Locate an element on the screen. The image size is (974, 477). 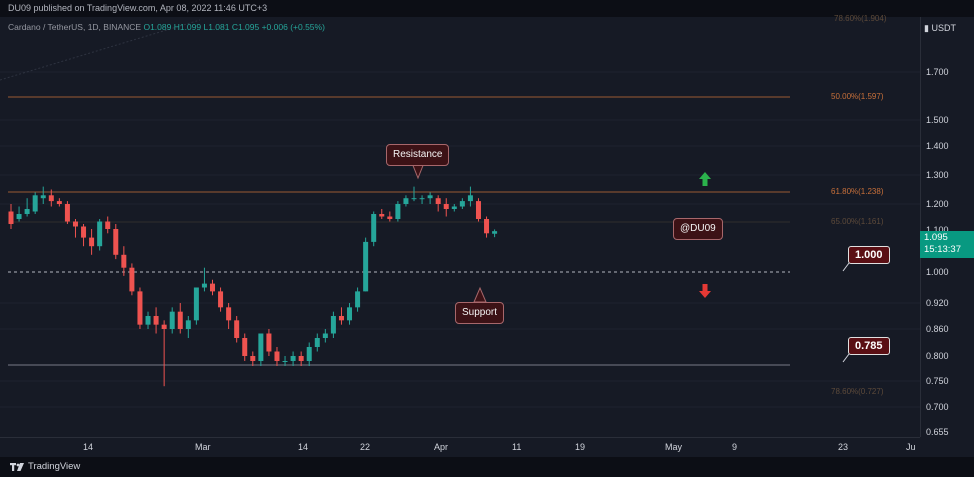
trendline is located at coordinates (100, 50).